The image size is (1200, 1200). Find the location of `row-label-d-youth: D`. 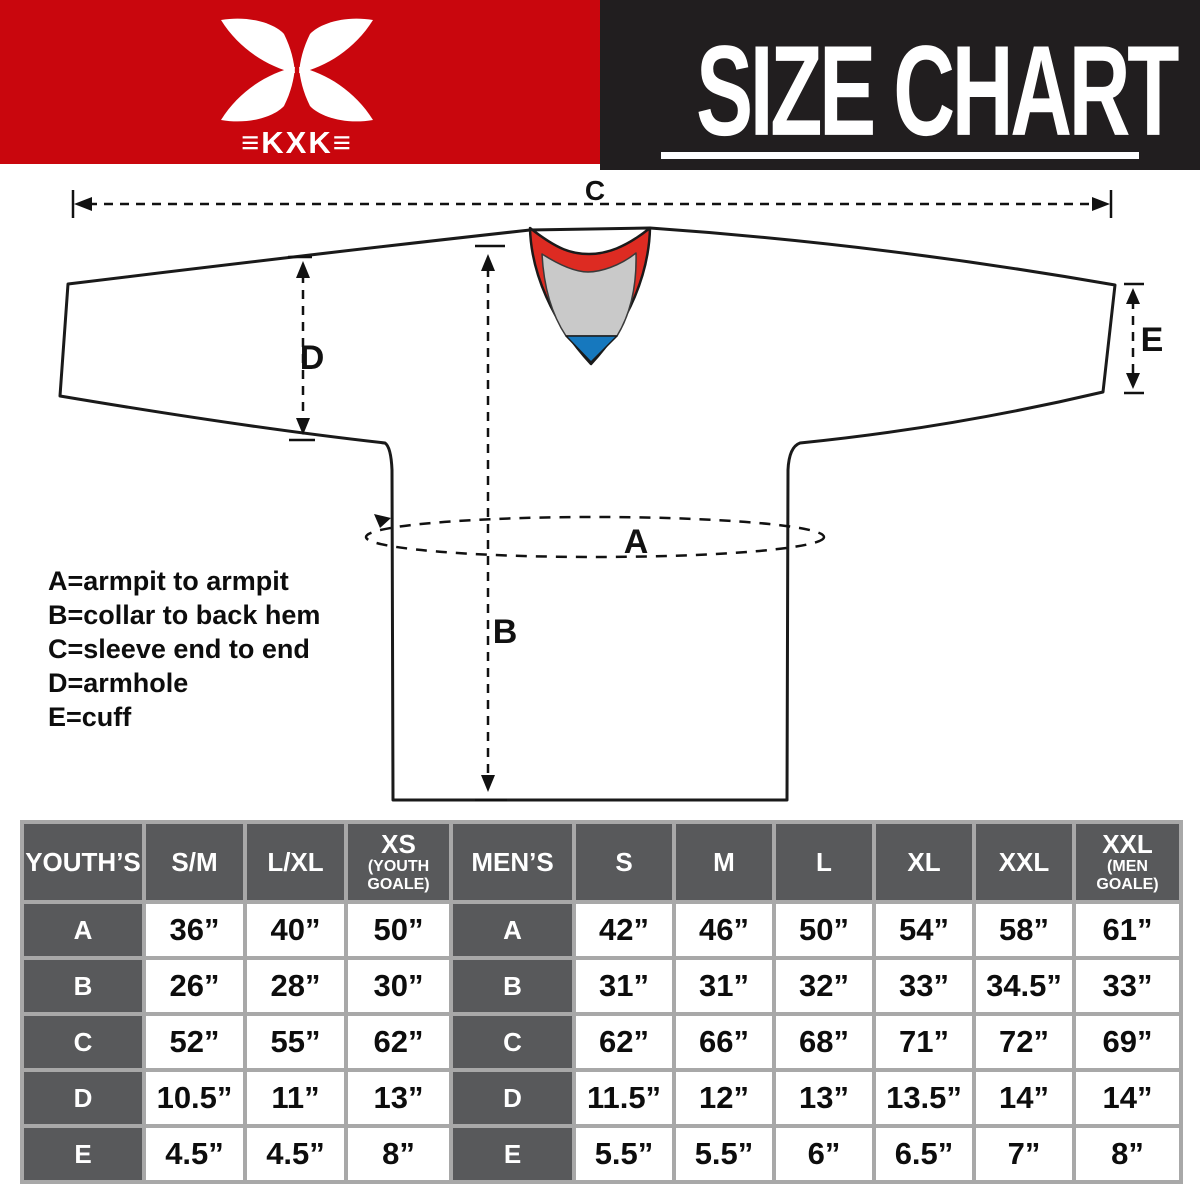

row-label-d-youth: D is located at coordinates (83, 1098).